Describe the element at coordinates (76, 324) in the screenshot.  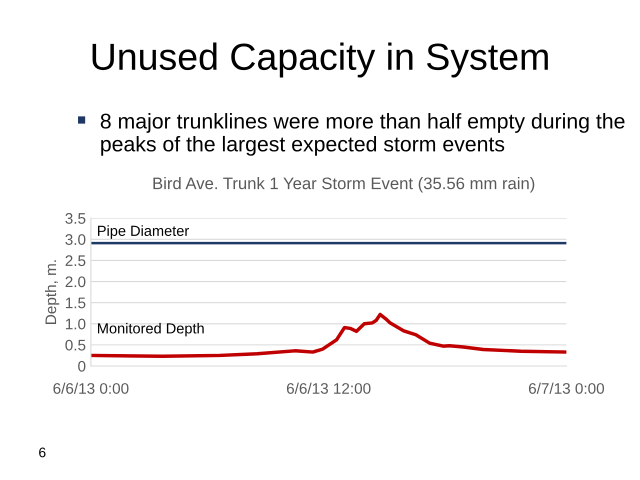
I see `y-tick-label: 1.0` at that location.